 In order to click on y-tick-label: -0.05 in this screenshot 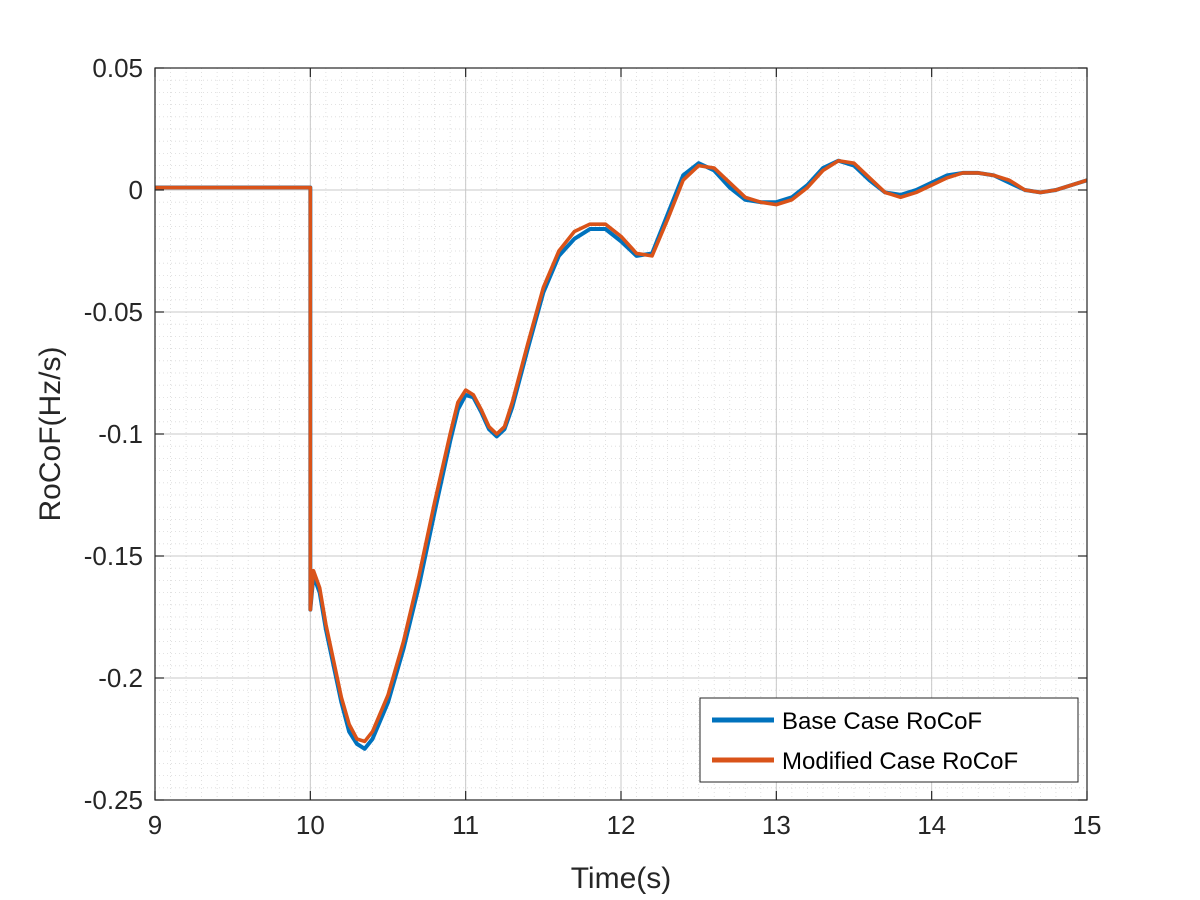, I will do `click(113, 312)`.